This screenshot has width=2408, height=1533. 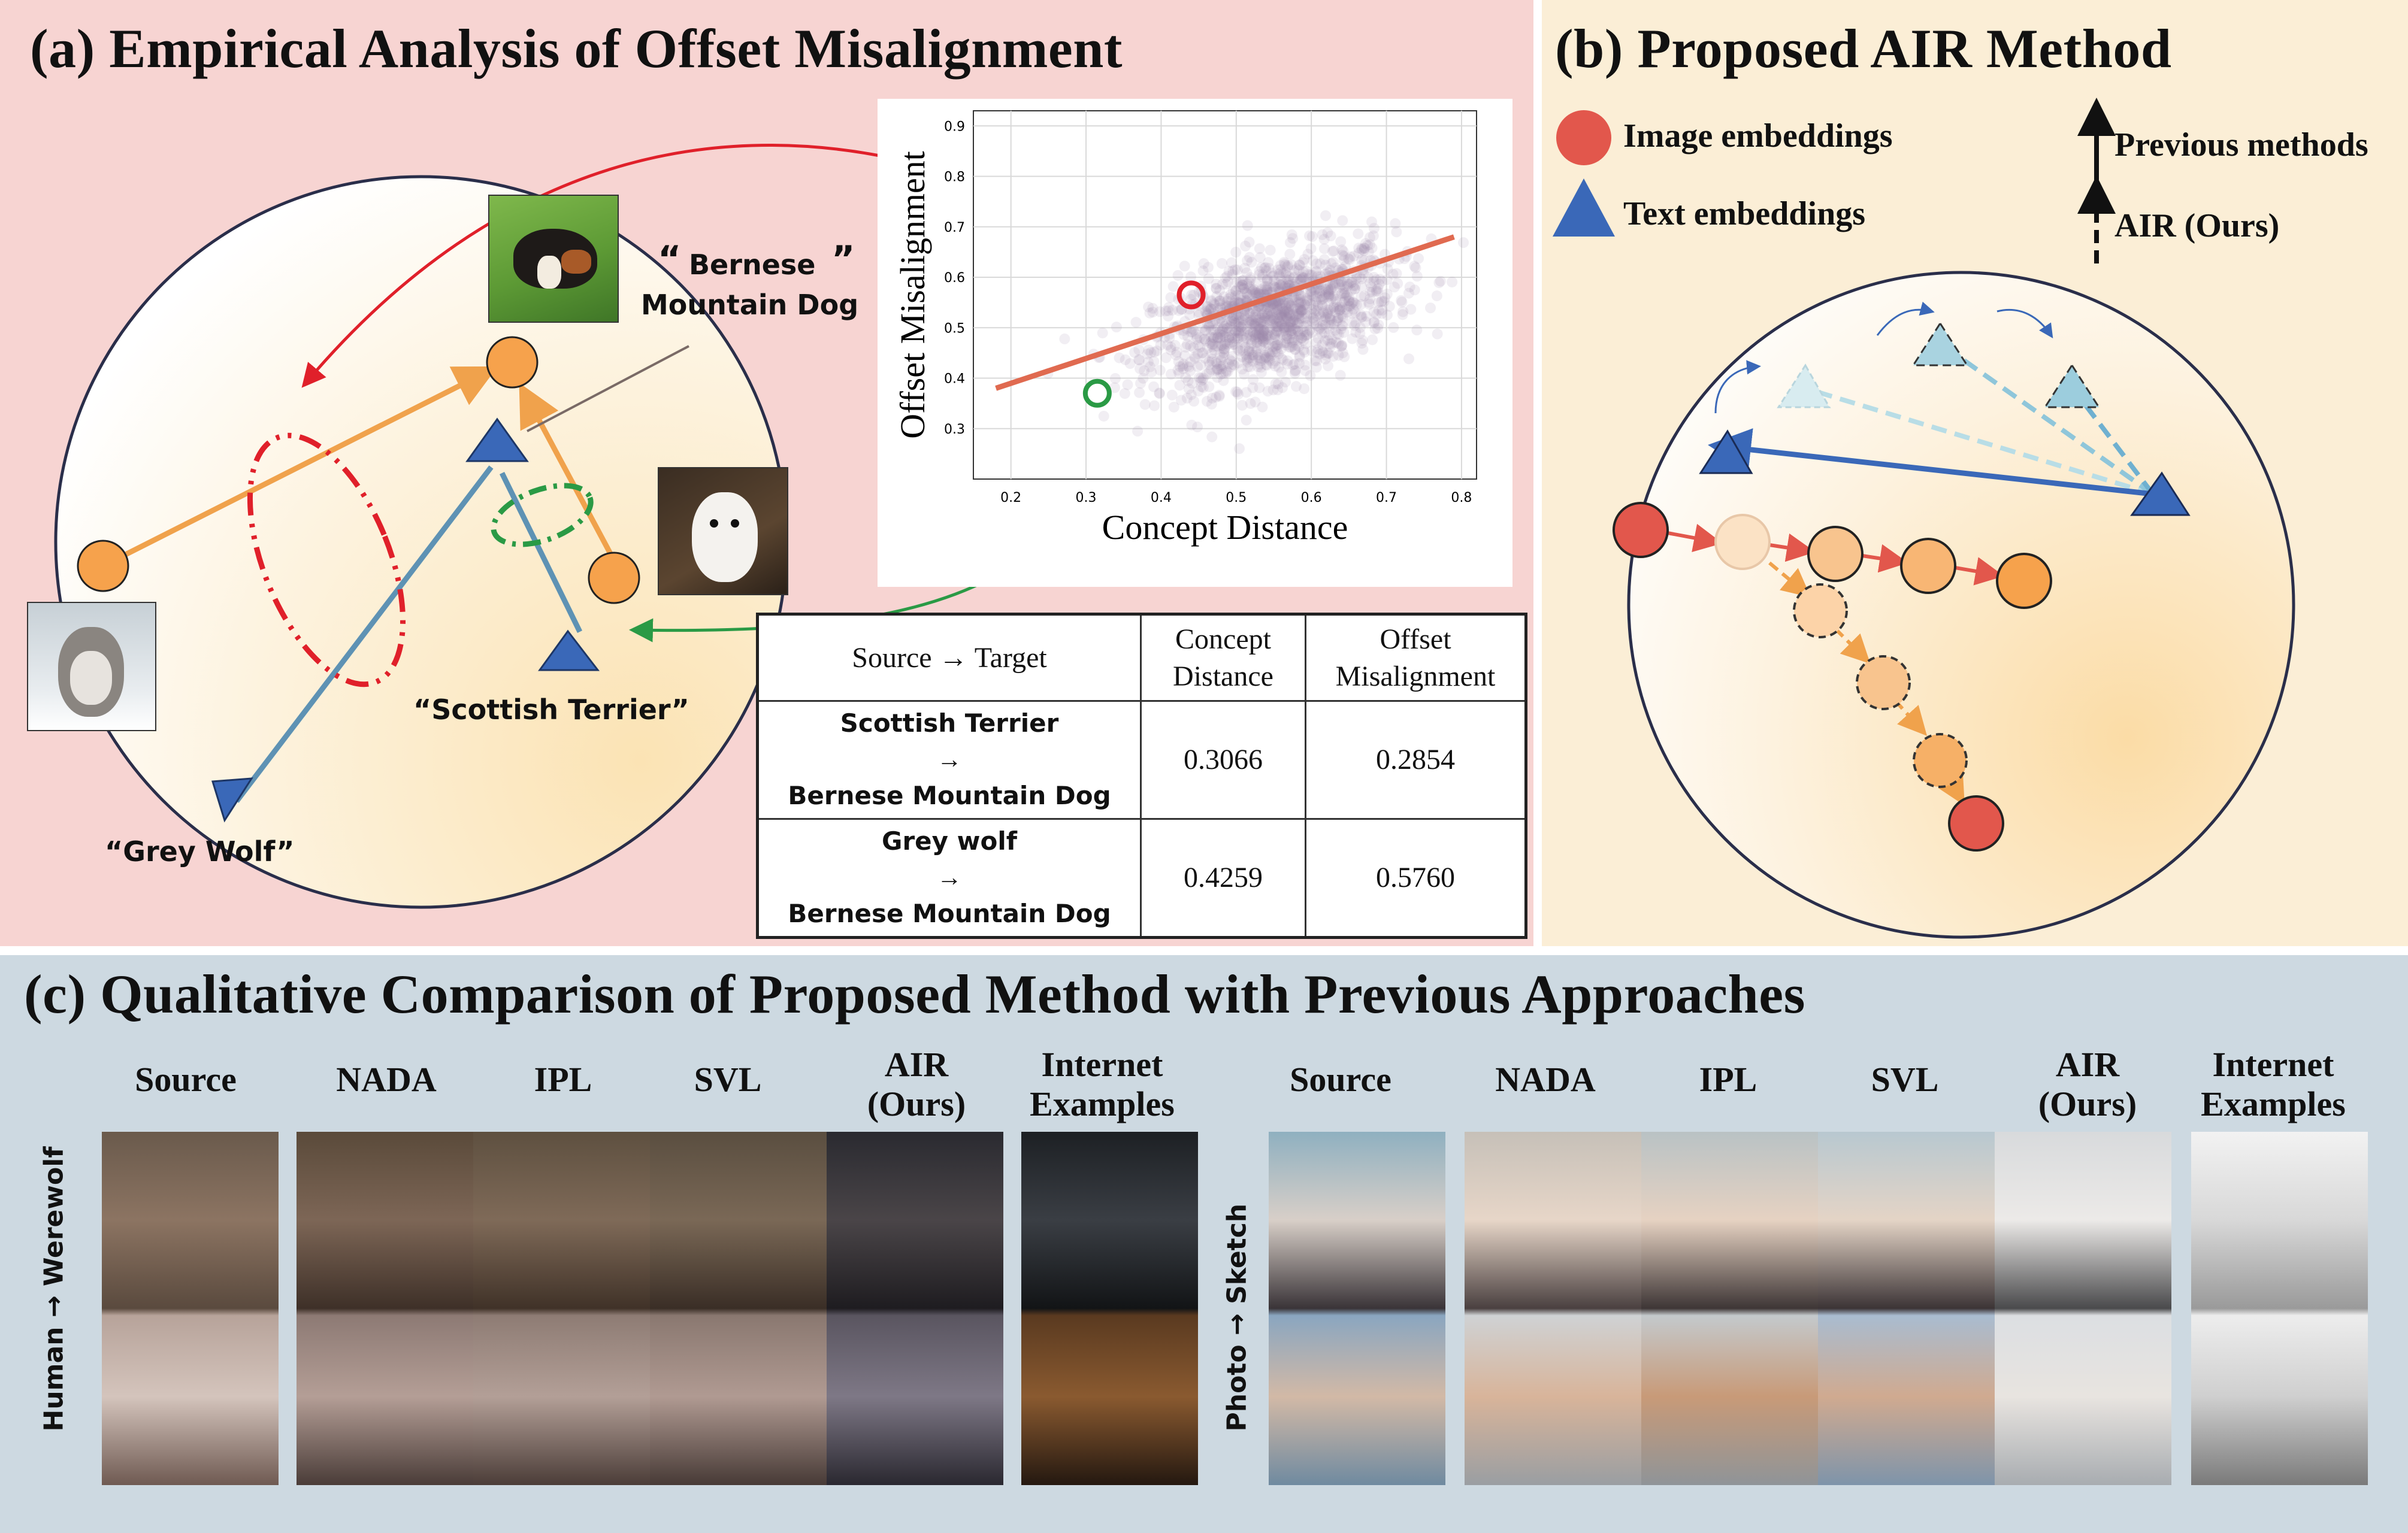 What do you see at coordinates (2279, 1308) in the screenshot?
I see `sketch-internet-photos` at bounding box center [2279, 1308].